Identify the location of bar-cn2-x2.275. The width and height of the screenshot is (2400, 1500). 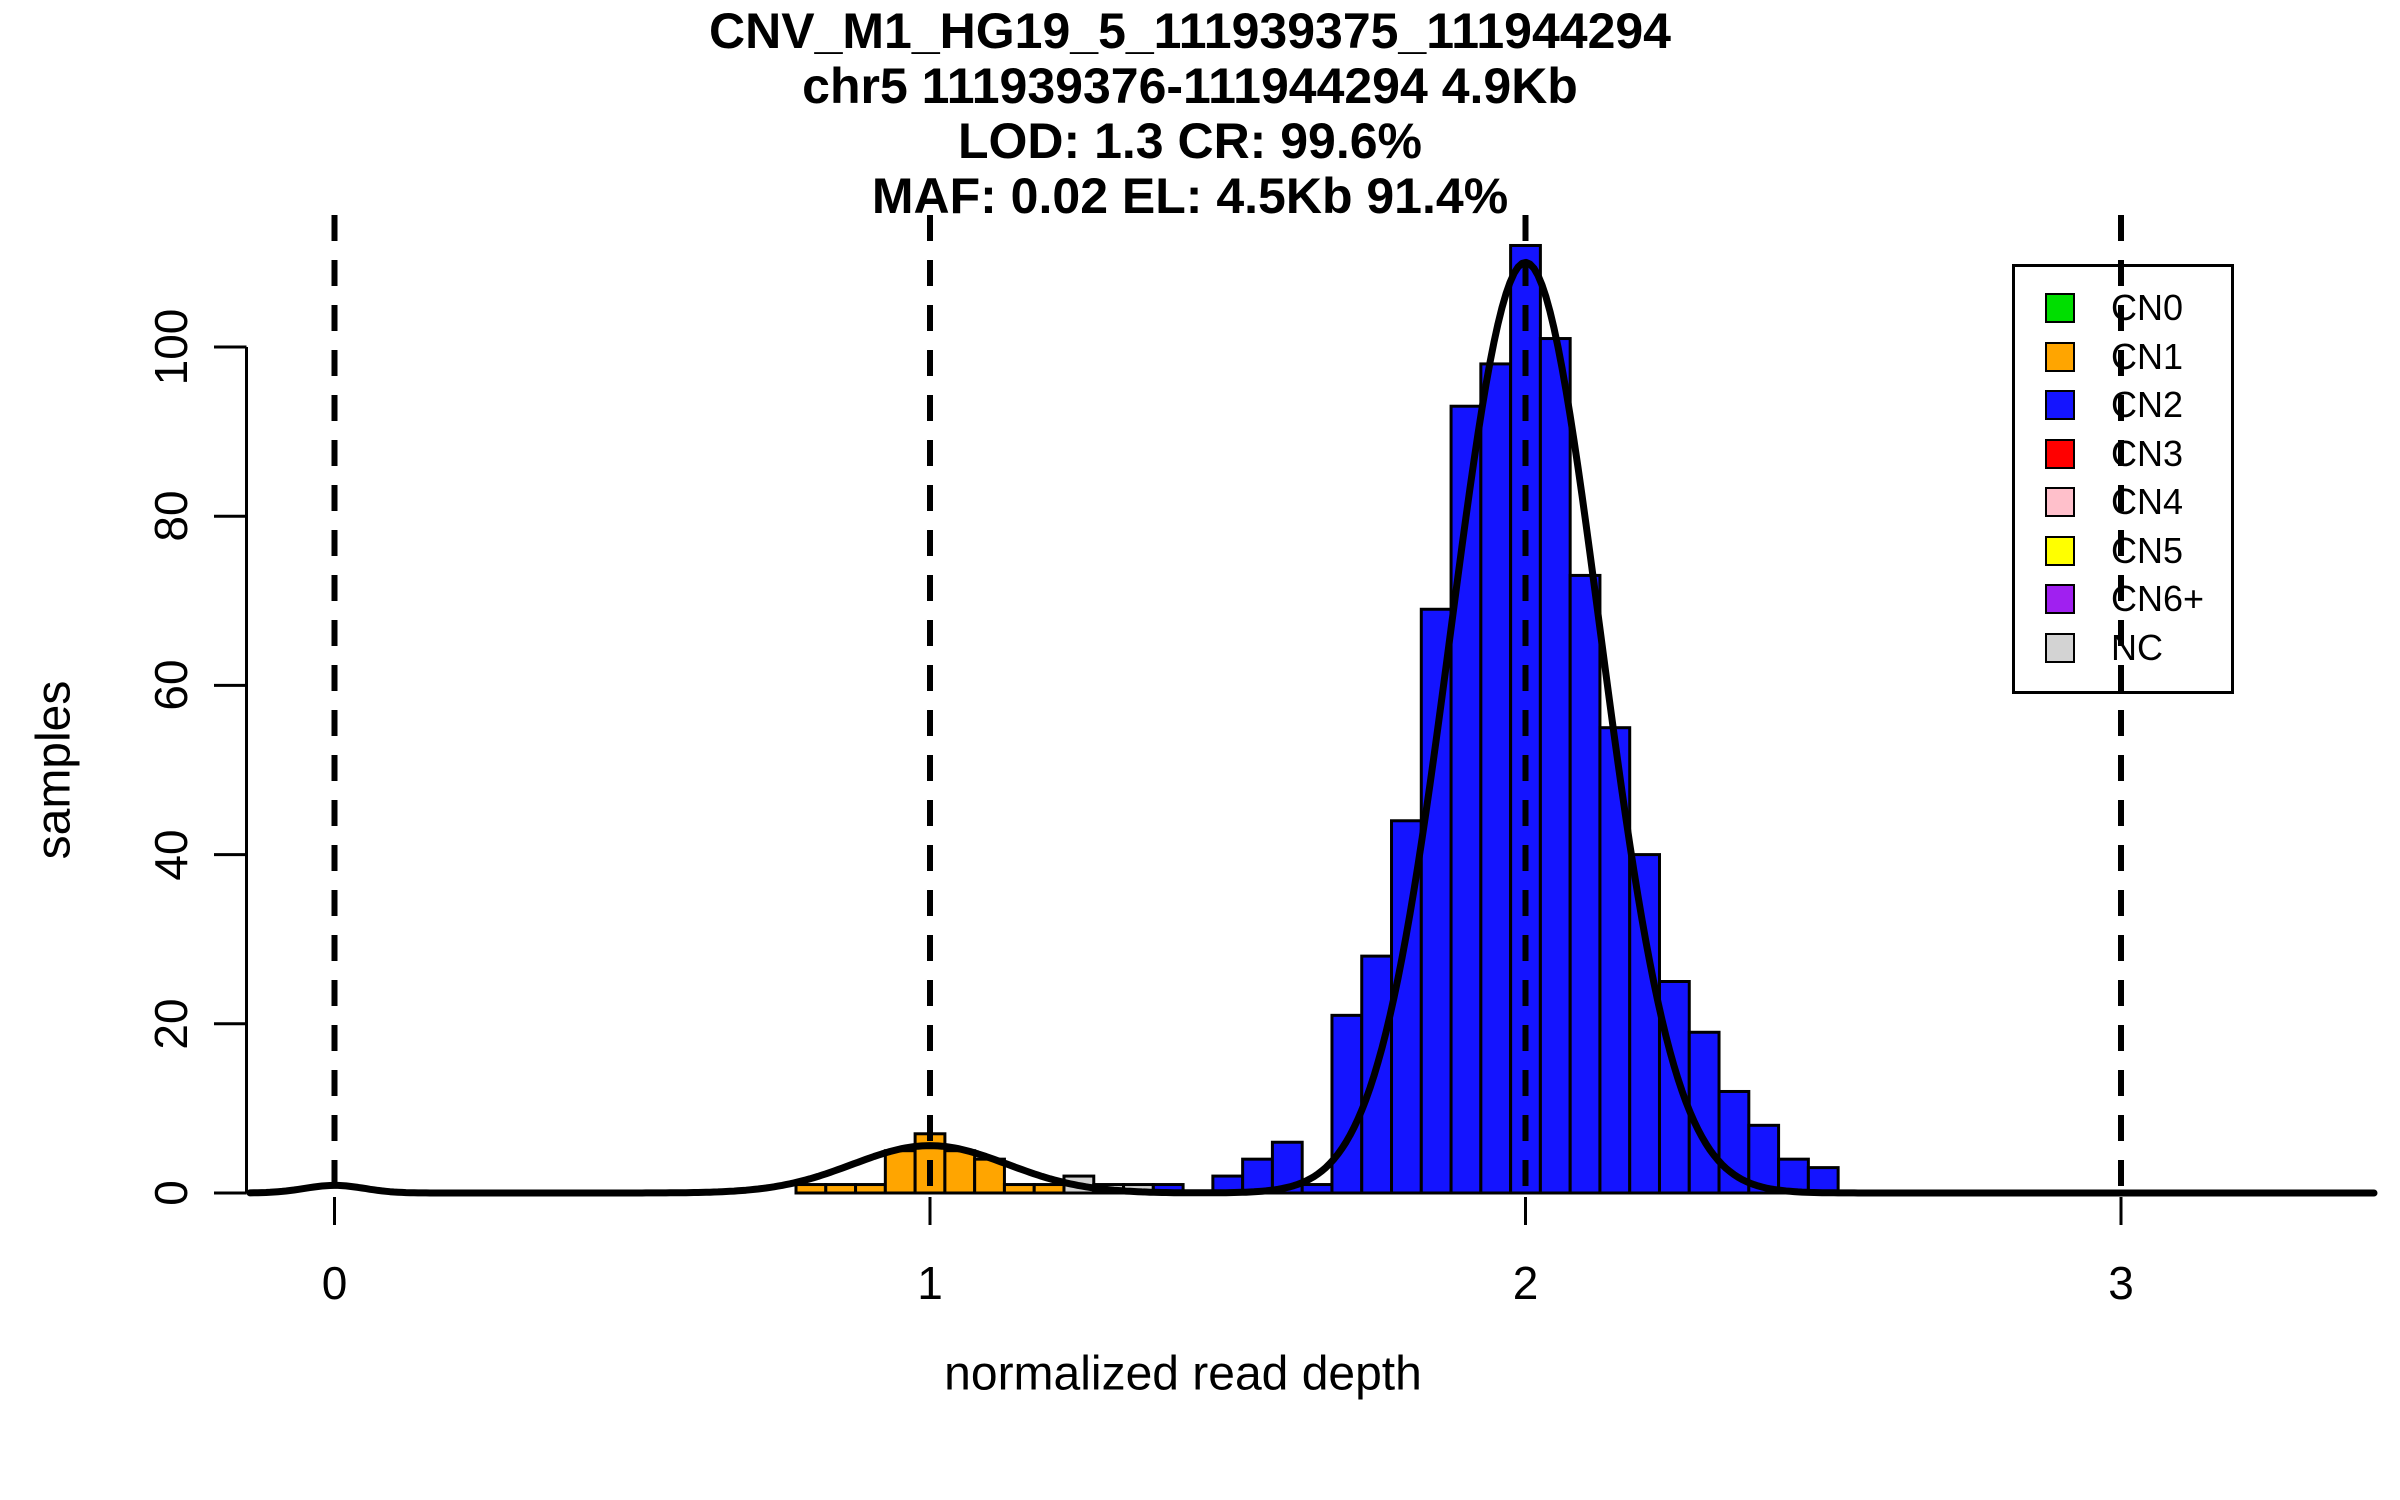
(1704, 1112).